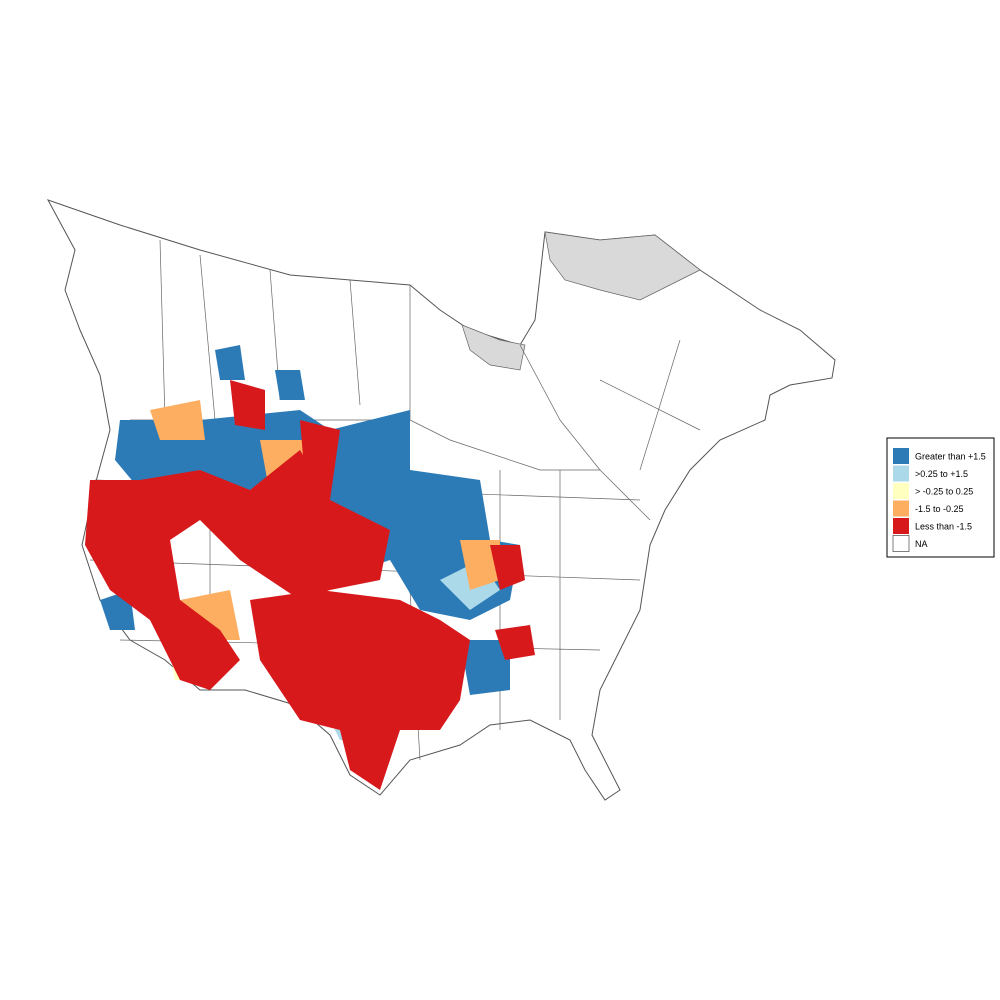 The width and height of the screenshot is (1000, 1000). I want to click on legend-label: NA, so click(921, 544).